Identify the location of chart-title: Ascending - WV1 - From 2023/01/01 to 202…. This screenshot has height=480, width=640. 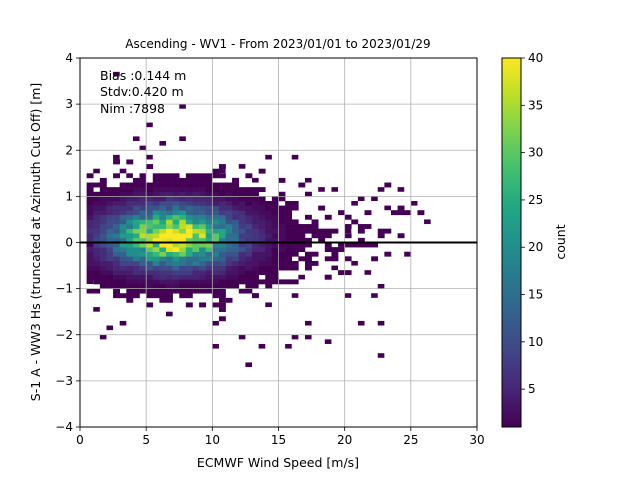
(277, 44).